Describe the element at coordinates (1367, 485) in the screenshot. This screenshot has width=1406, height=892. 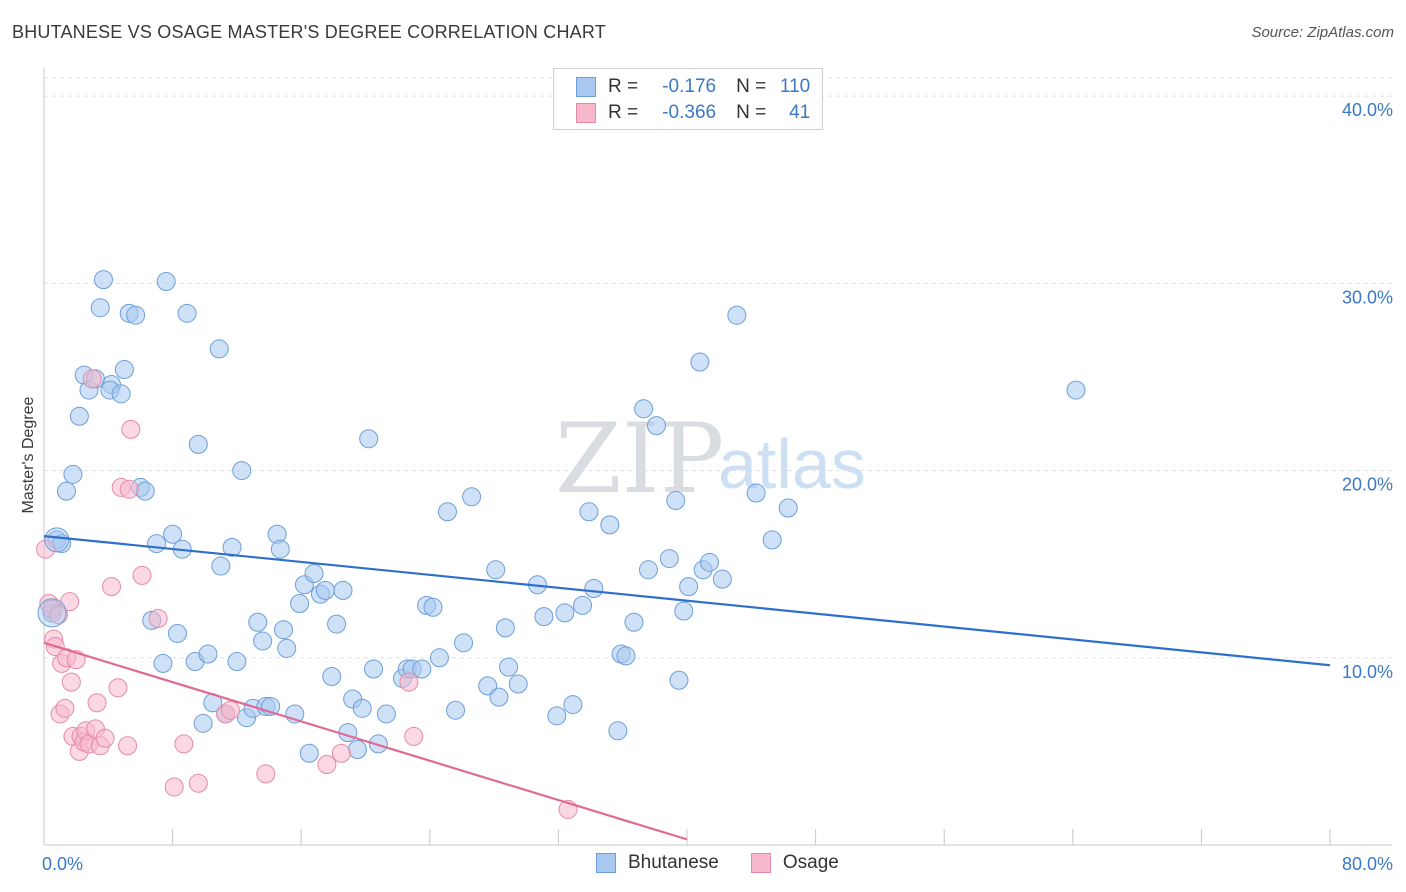
I see `y-tick-label: 20.0%` at that location.